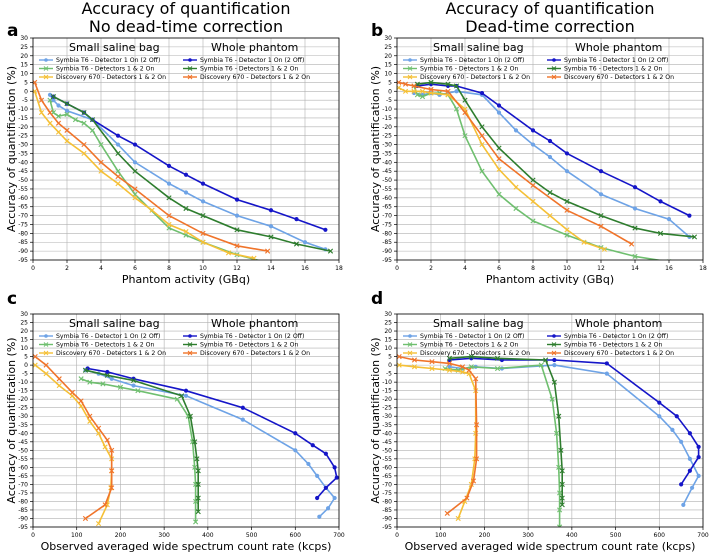 This screenshot has height=558, width=712. What do you see at coordinates (24, 331) in the screenshot?
I see `y-tick-label: 20` at bounding box center [24, 331].